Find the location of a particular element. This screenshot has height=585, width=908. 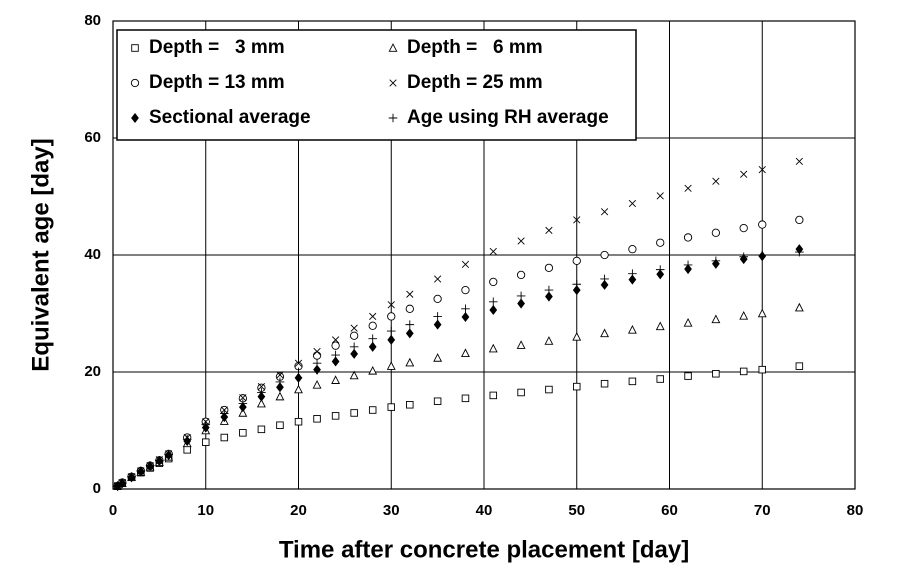

y-tick-label: 80 is located at coordinates (92, 20).